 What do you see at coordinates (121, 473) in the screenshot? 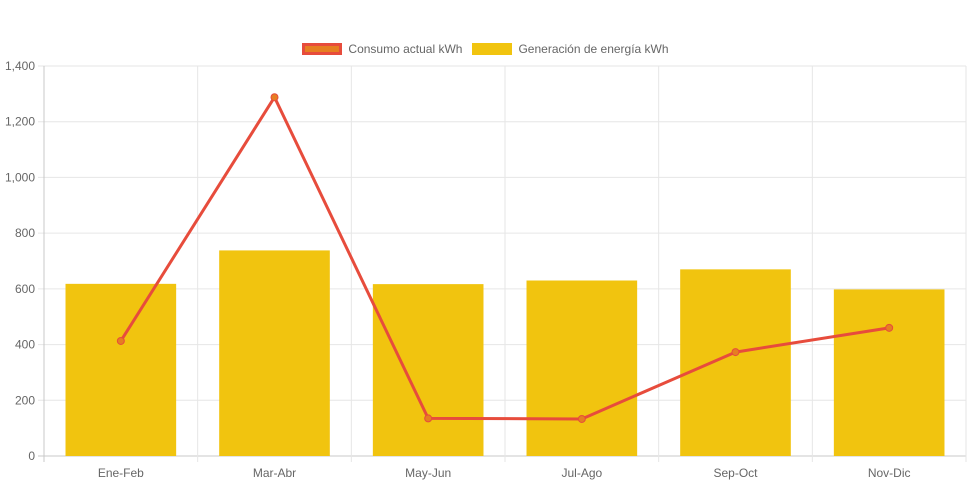
I see `x-tick-label: Ene-Feb` at bounding box center [121, 473].